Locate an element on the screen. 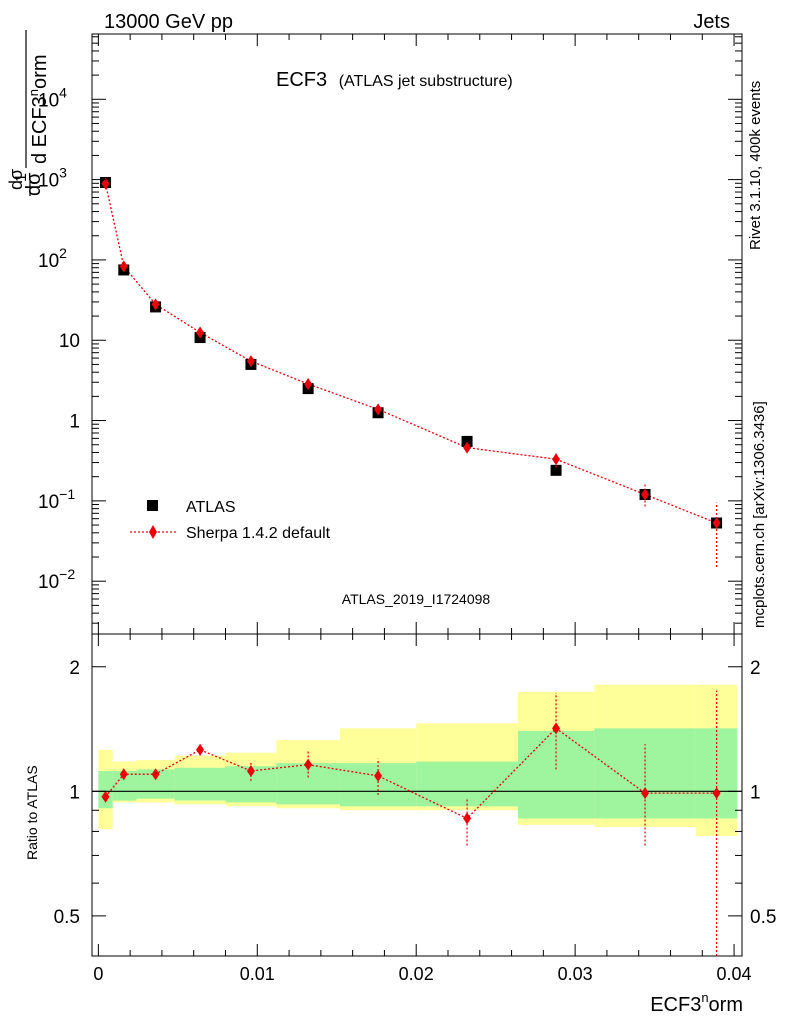 The width and height of the screenshot is (786, 1024). y-tick-label: 10 is located at coordinates (69, 341).